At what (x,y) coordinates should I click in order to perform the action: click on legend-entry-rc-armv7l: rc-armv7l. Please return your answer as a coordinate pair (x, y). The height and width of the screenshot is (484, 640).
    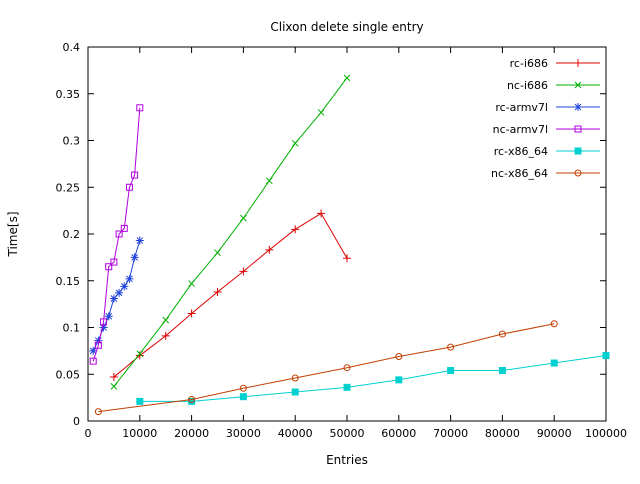
    Looking at the image, I should click on (547, 107).